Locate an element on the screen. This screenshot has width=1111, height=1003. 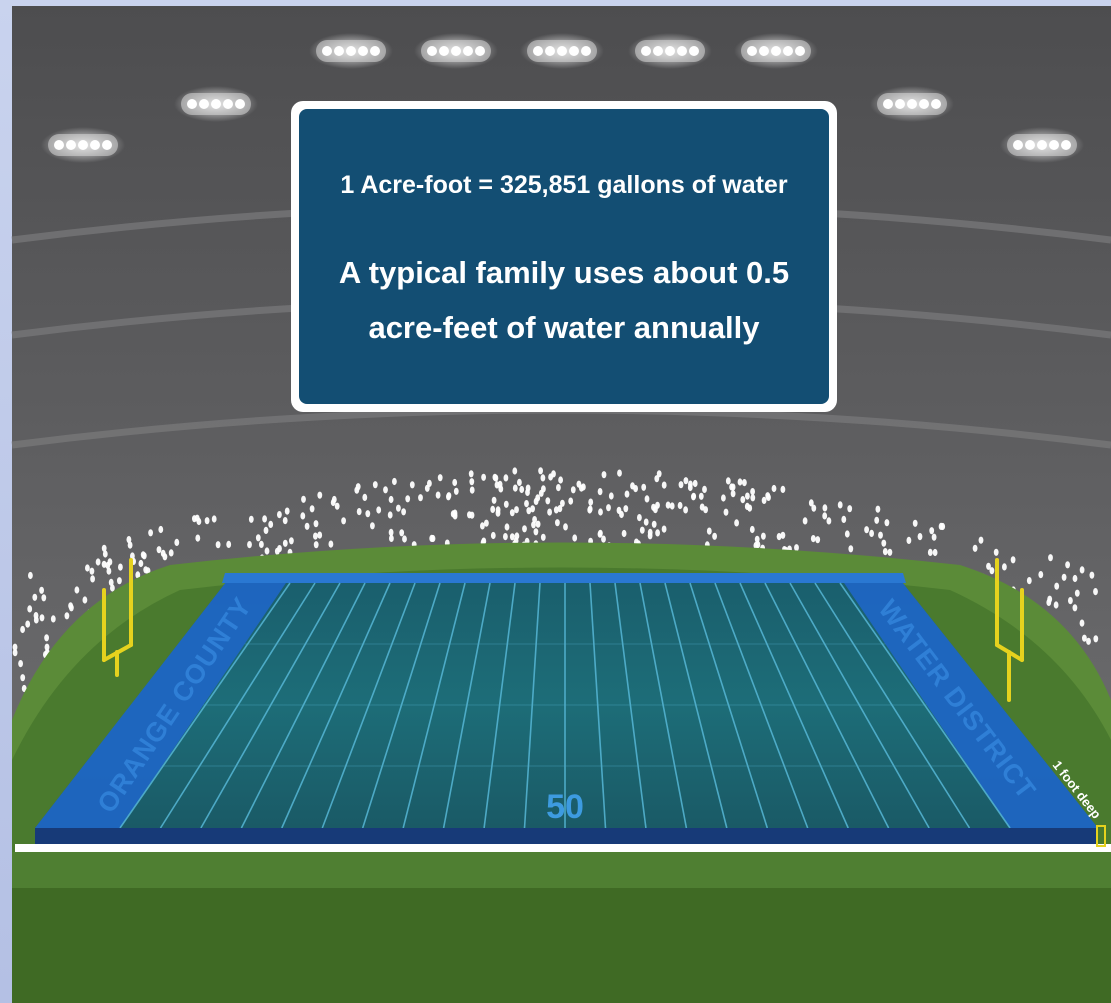
scoreboard-line-1: 1 Acre-foot = 325,851 gallons of water is located at coordinates (563, 185).